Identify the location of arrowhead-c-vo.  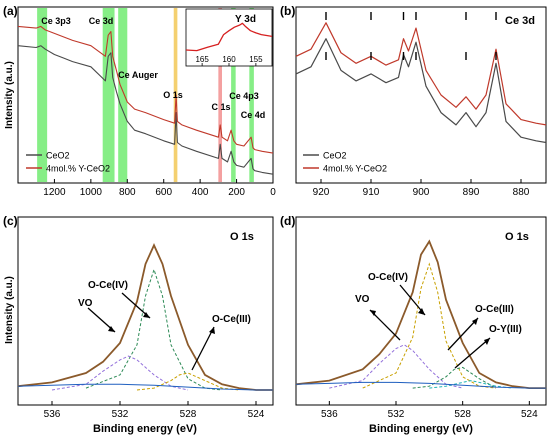
(111, 329).